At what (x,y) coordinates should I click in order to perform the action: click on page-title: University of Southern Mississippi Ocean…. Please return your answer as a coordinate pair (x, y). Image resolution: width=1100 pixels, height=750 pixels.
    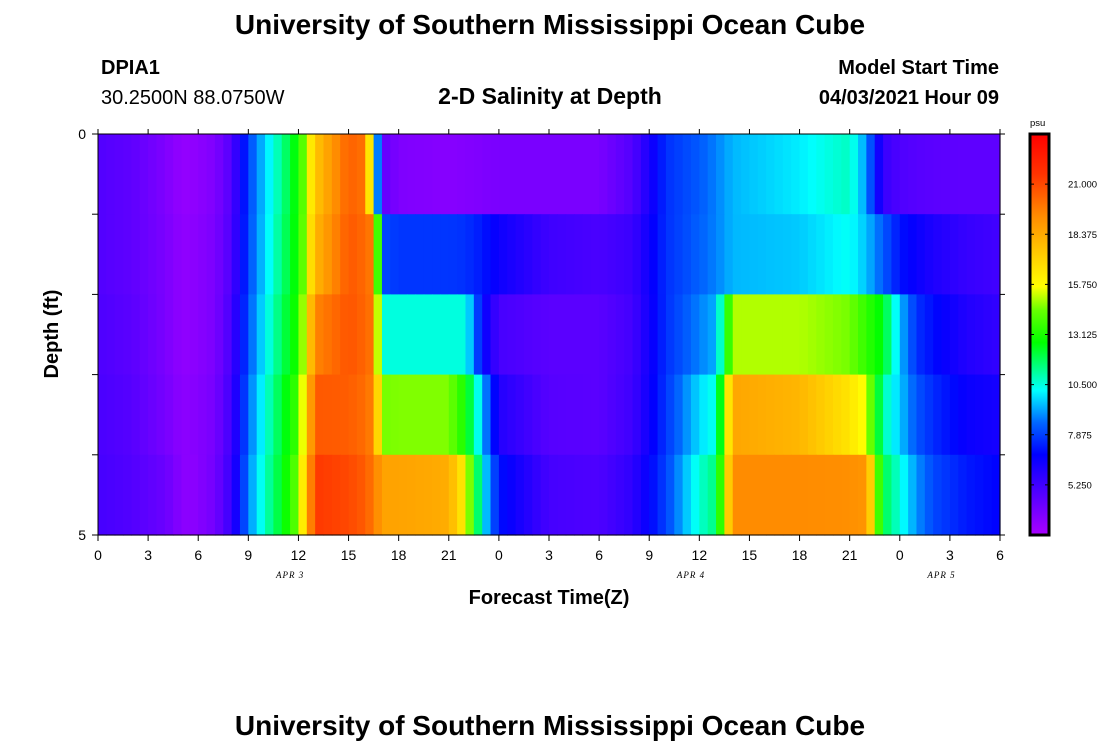
    Looking at the image, I should click on (550, 24).